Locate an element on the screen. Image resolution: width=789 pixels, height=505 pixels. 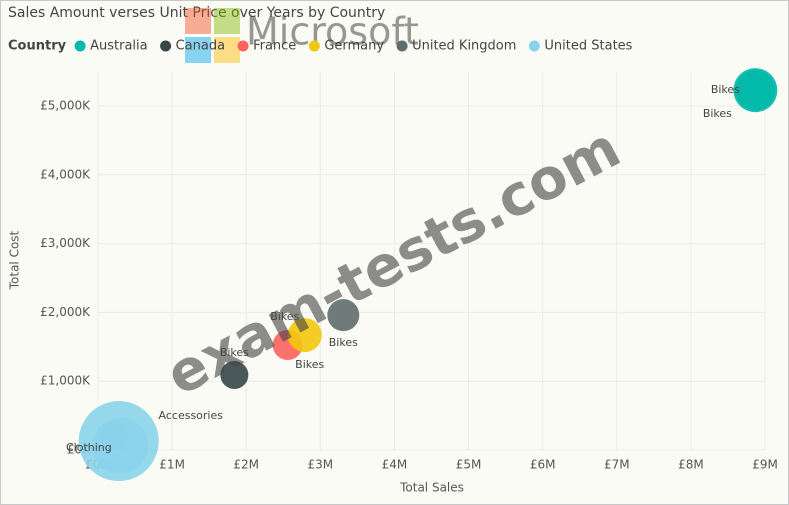
legend-label: United Kingdom is located at coordinates (464, 46).